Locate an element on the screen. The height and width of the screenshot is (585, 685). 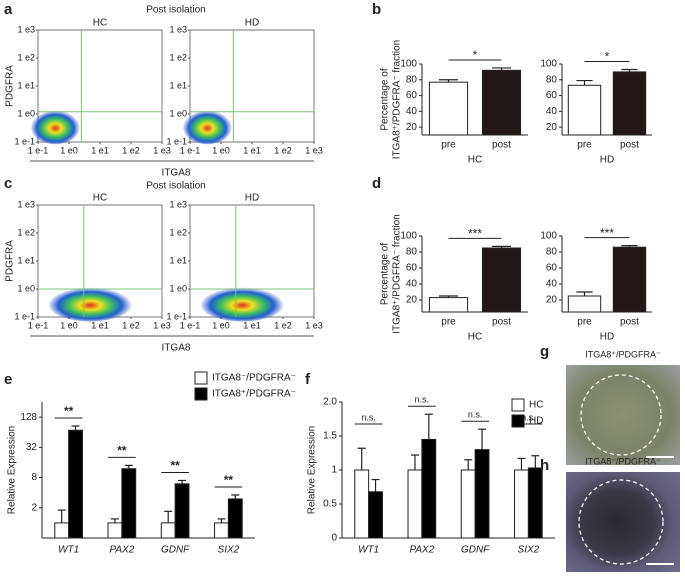
y-tick-label: 0.5 is located at coordinates (330, 504).